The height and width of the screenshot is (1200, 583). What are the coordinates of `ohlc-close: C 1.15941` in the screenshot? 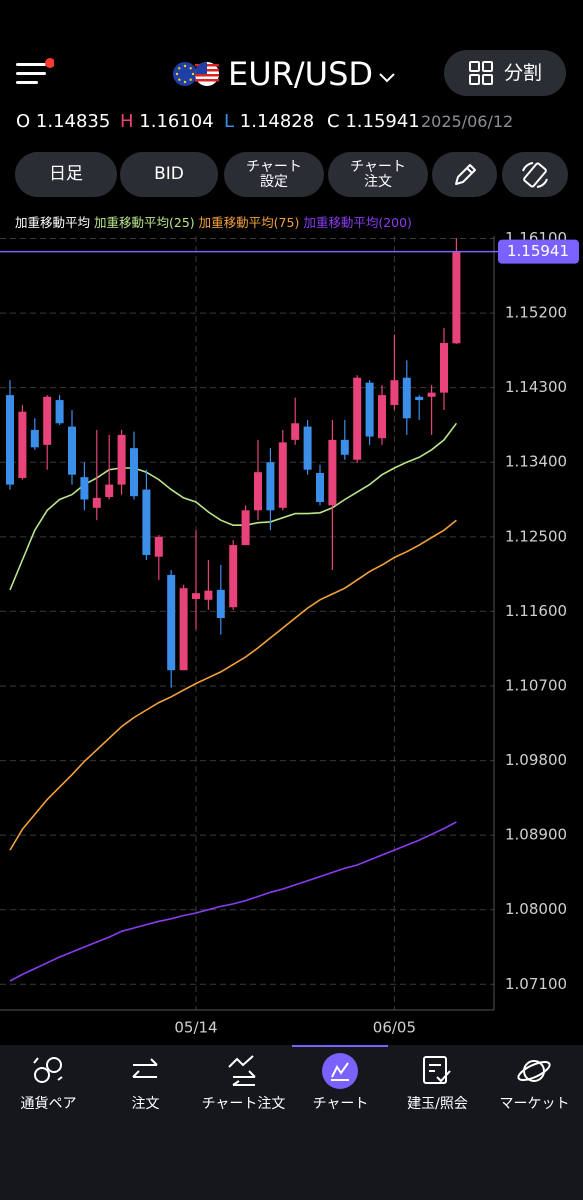 It's located at (373, 122).